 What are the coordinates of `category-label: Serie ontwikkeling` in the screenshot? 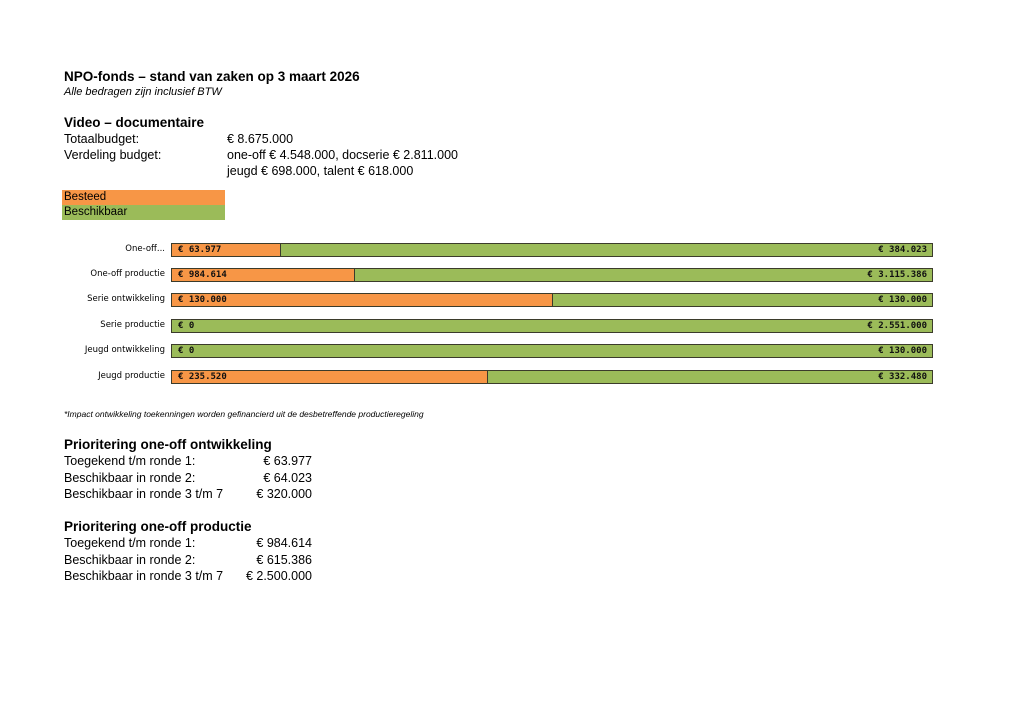 It's located at (126, 299).